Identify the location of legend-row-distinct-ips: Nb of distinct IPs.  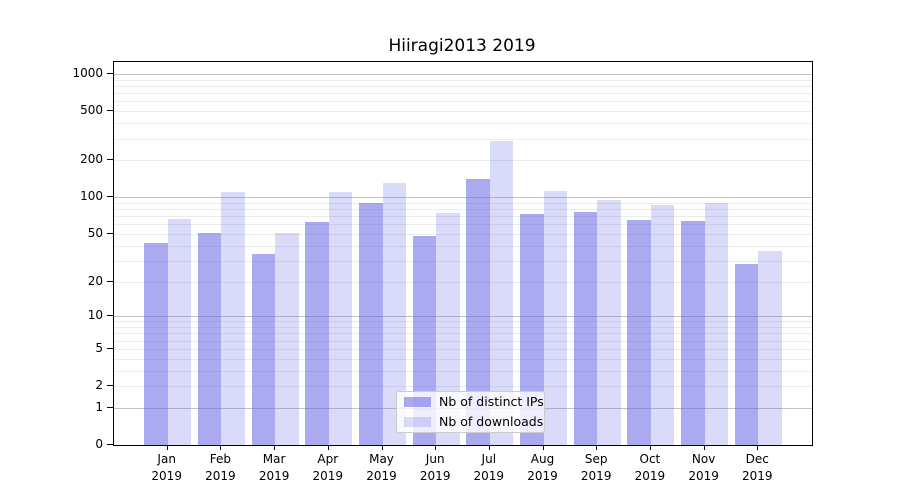
(474, 402).